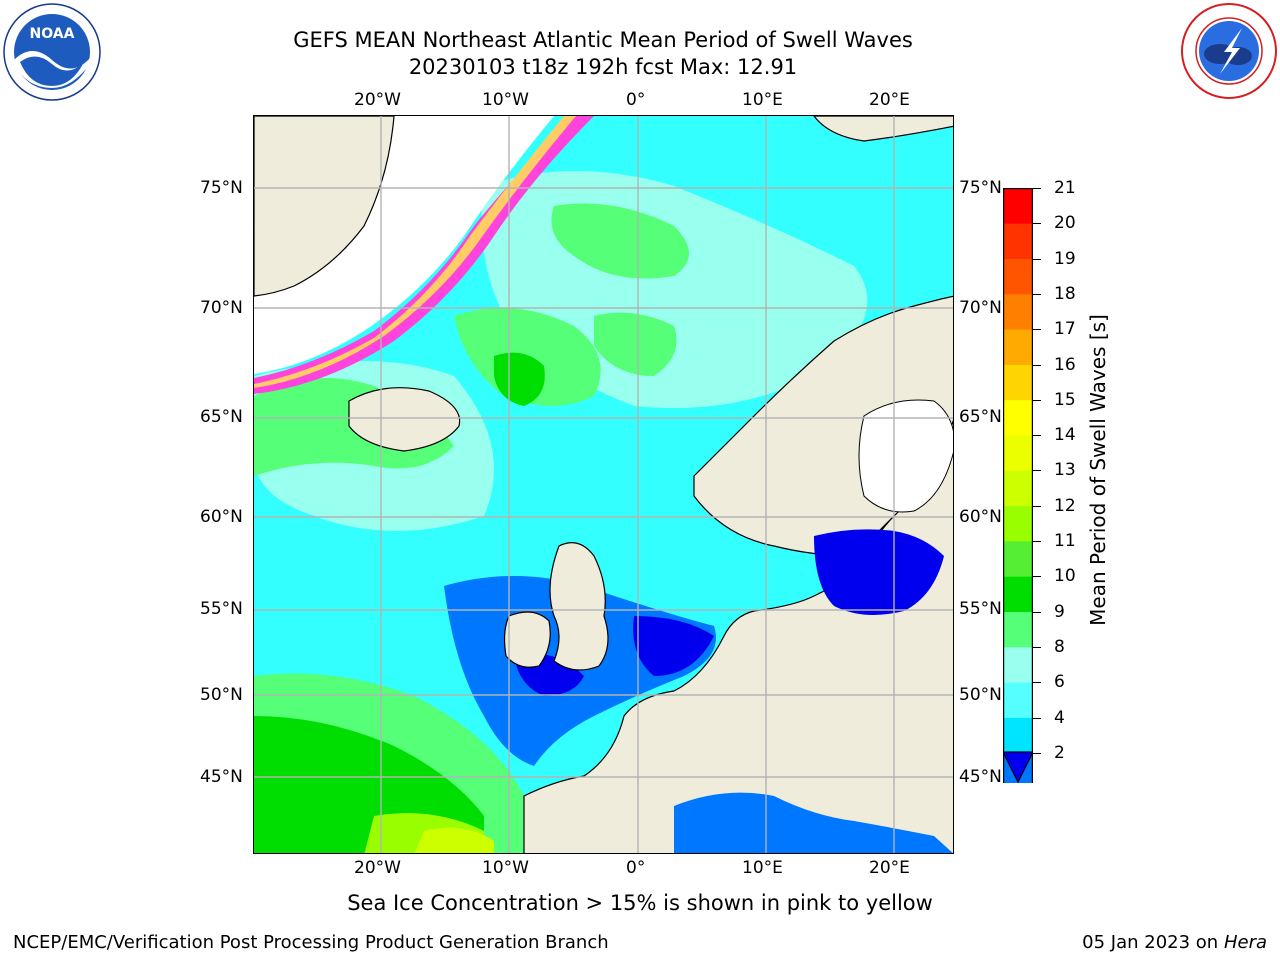 This screenshot has width=1280, height=960. I want to click on lon-tick-top: 0°, so click(636, 100).